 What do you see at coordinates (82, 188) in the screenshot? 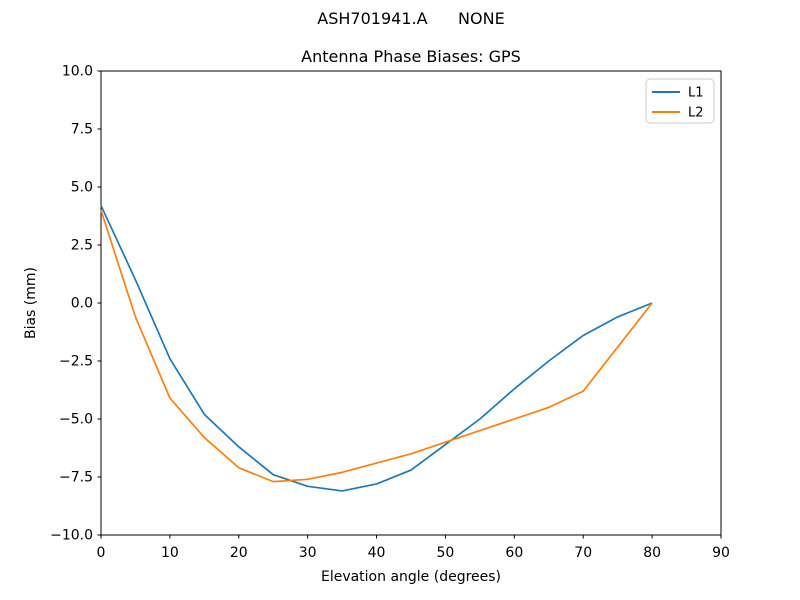
I see `y-tick-label: 5.0` at bounding box center [82, 188].